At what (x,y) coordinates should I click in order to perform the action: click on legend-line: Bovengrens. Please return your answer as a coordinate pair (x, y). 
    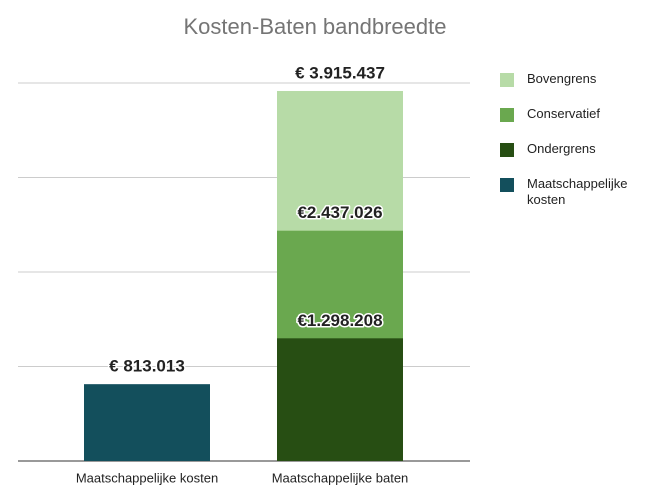
    Looking at the image, I should click on (562, 78).